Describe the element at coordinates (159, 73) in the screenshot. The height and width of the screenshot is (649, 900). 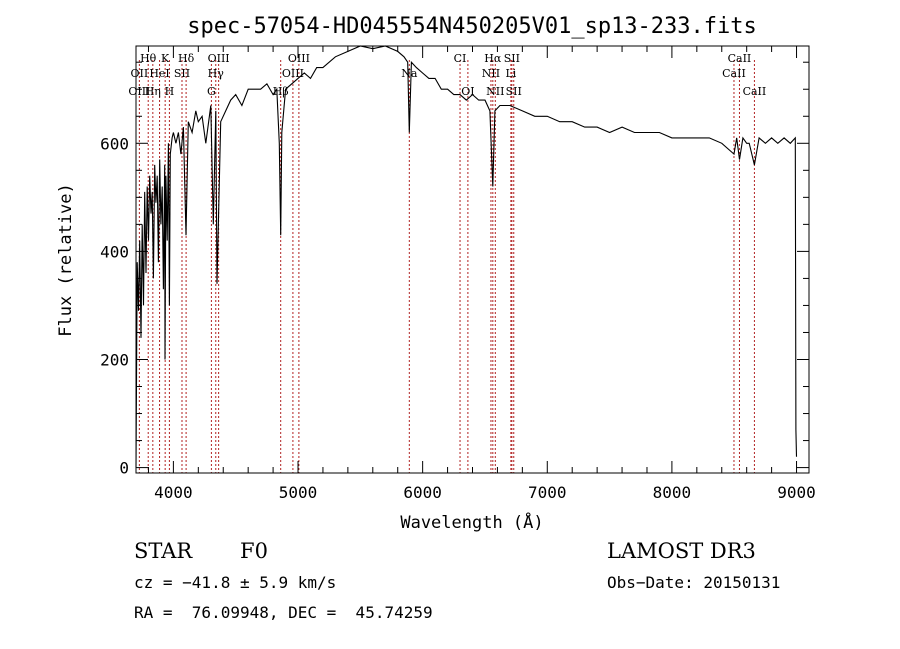
I see `spectral-line-label: HeI` at that location.